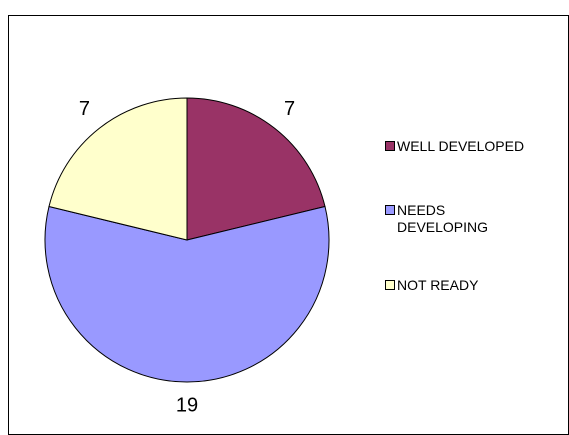 The width and height of the screenshot is (569, 435). What do you see at coordinates (443, 218) in the screenshot?
I see `legend-label: NEEDS DEVELOPING` at bounding box center [443, 218].